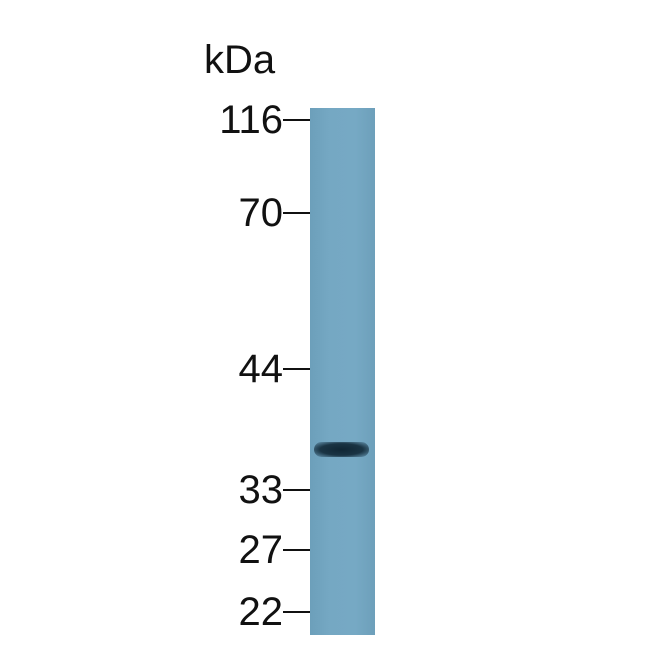 This screenshot has width=670, height=670. I want to click on marker-label: 44, so click(261, 369).